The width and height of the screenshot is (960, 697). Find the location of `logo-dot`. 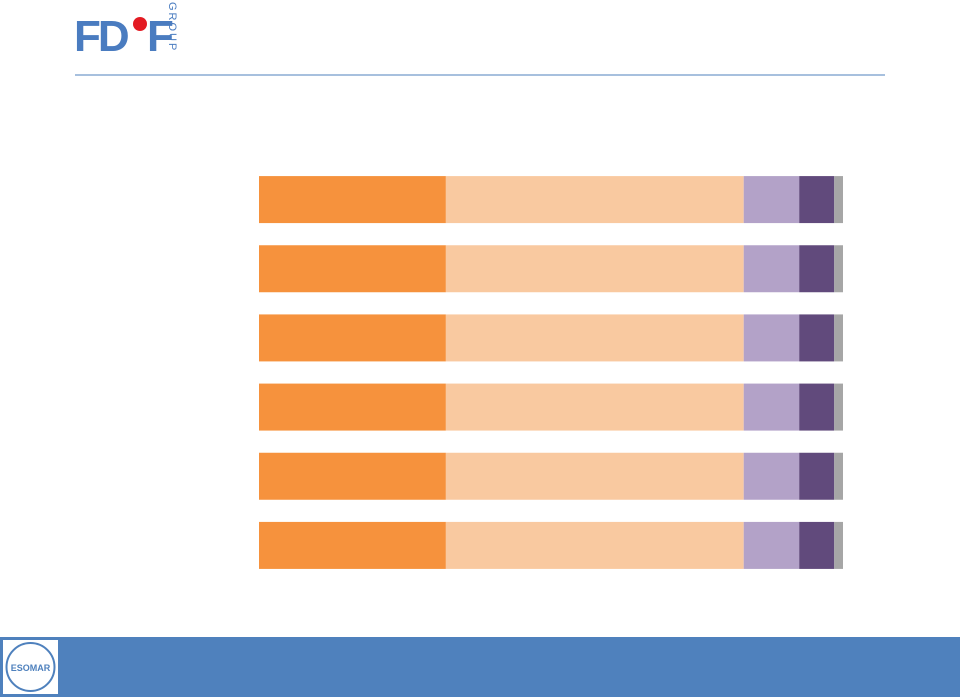

logo-dot is located at coordinates (140, 24).